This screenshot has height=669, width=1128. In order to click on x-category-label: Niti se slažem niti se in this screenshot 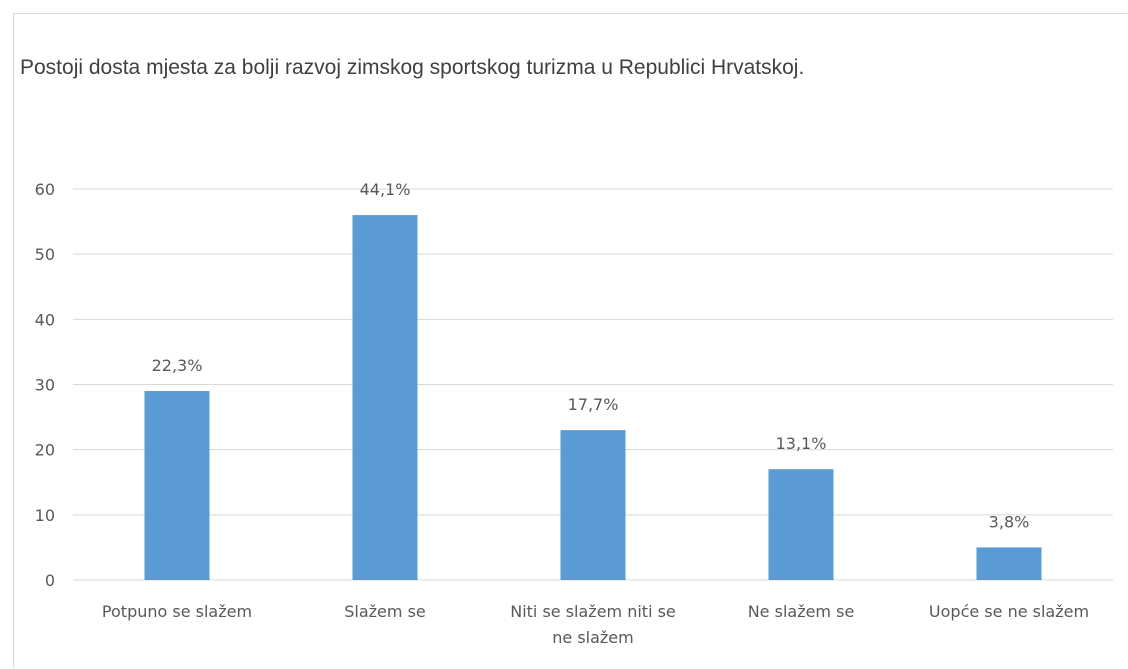, I will do `click(593, 611)`.